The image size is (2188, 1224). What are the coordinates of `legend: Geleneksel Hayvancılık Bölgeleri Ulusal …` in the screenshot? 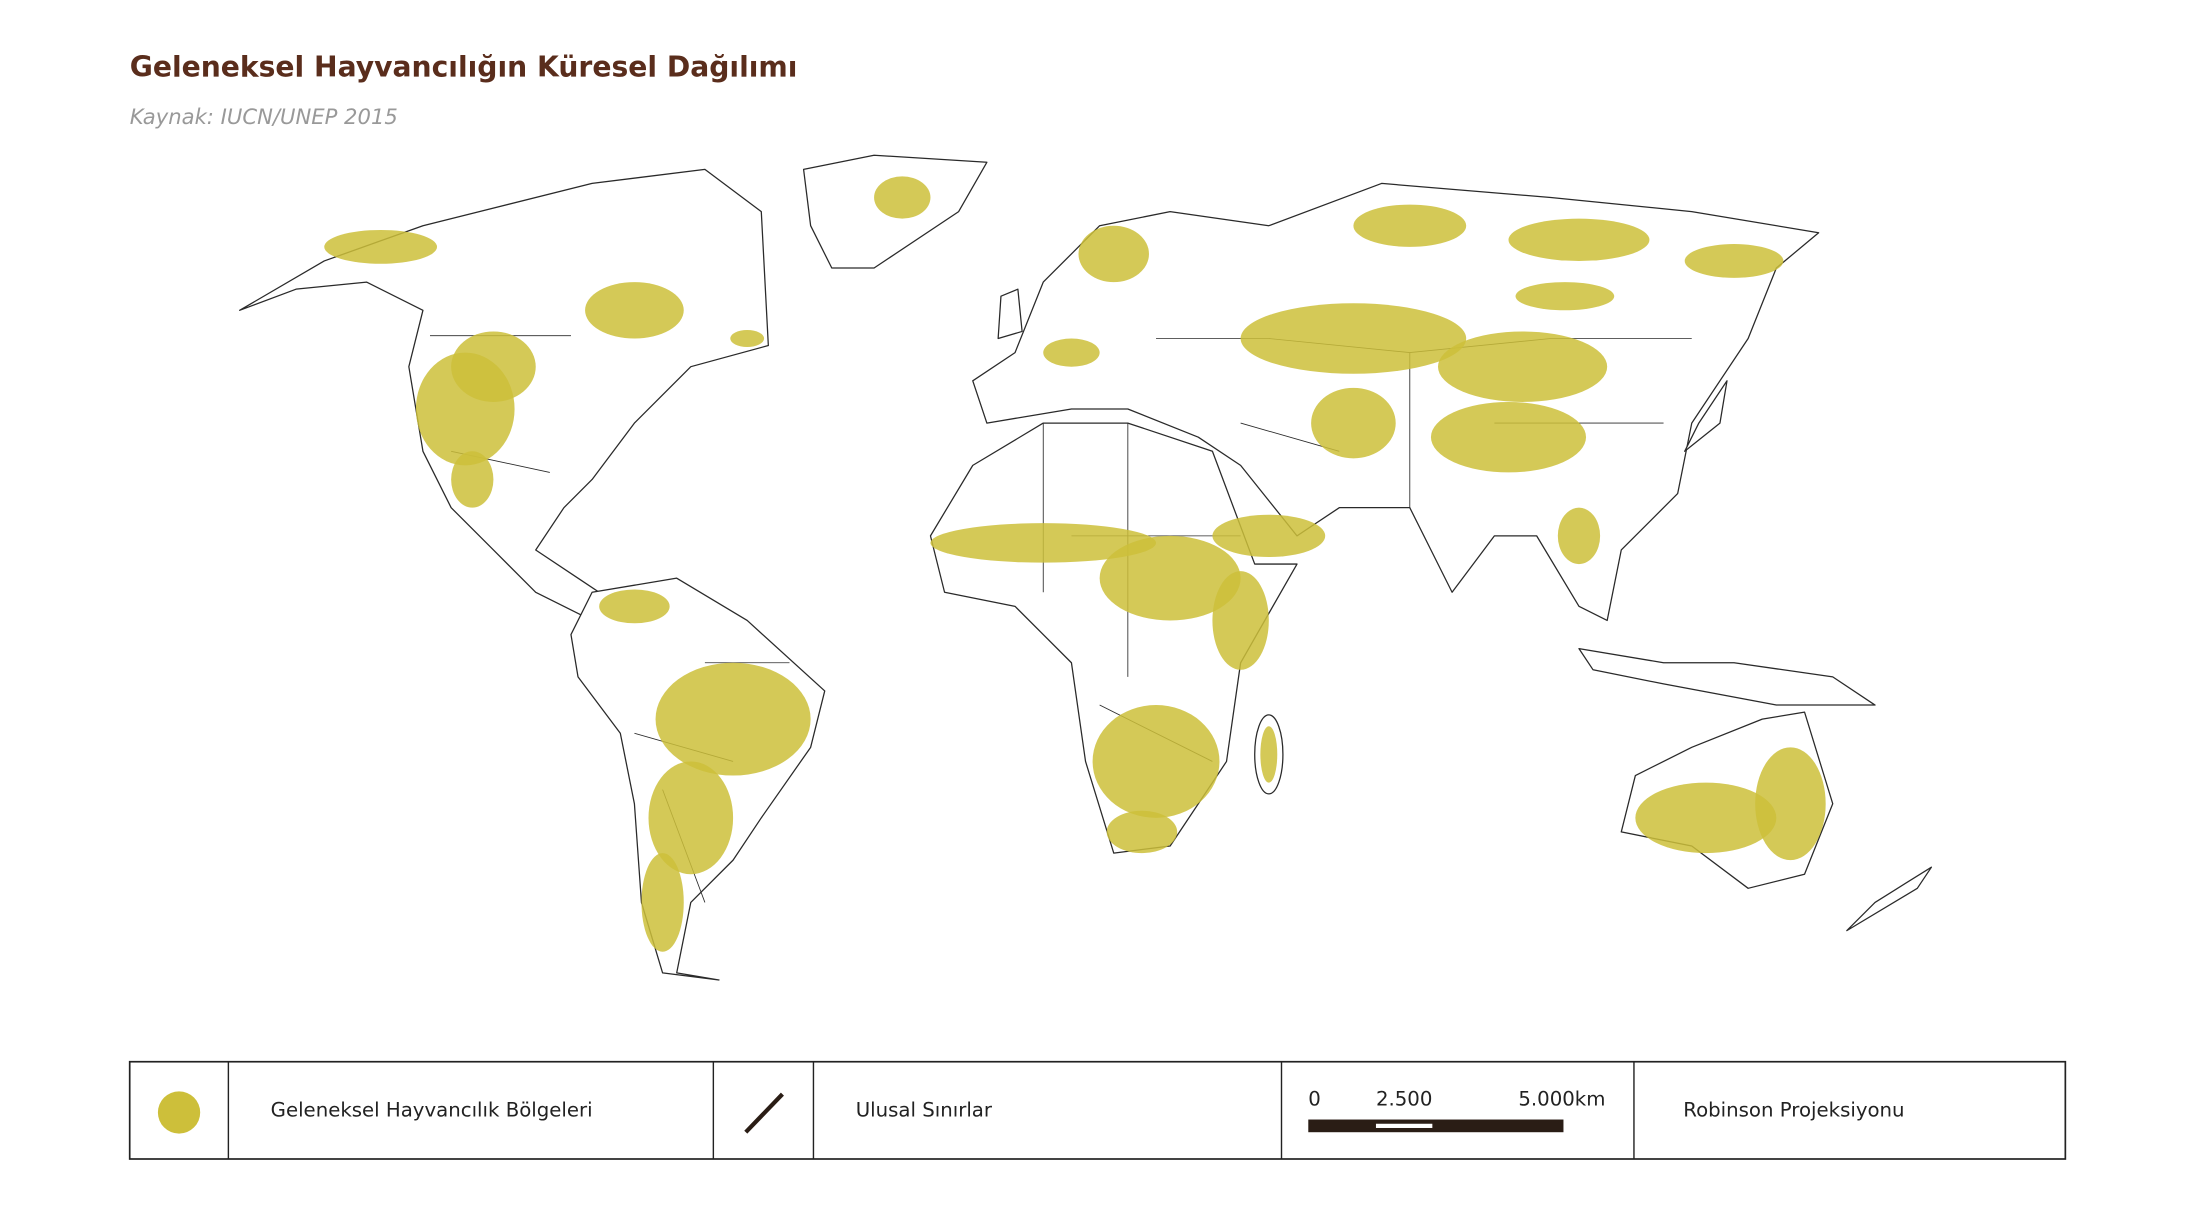 It's located at (1097, 1110).